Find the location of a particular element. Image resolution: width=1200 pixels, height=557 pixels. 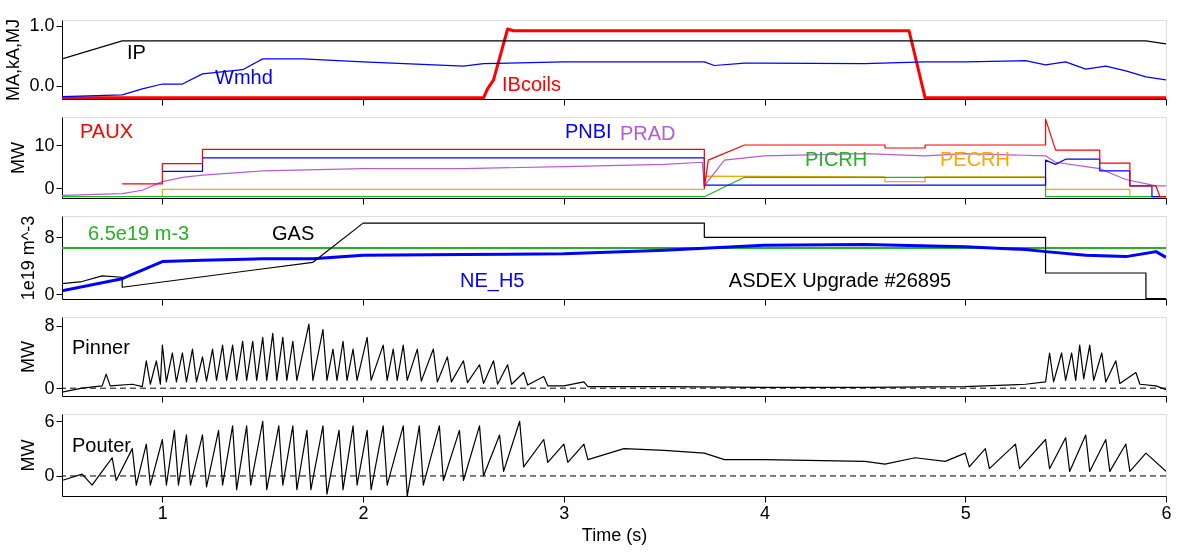

y-tick-label: 10 is located at coordinates (44, 144).